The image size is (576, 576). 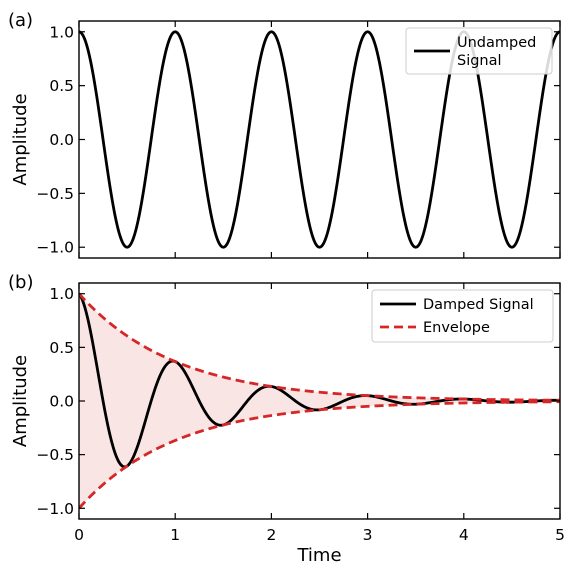 I want to click on x-tick-label: 1, so click(x=175, y=535).